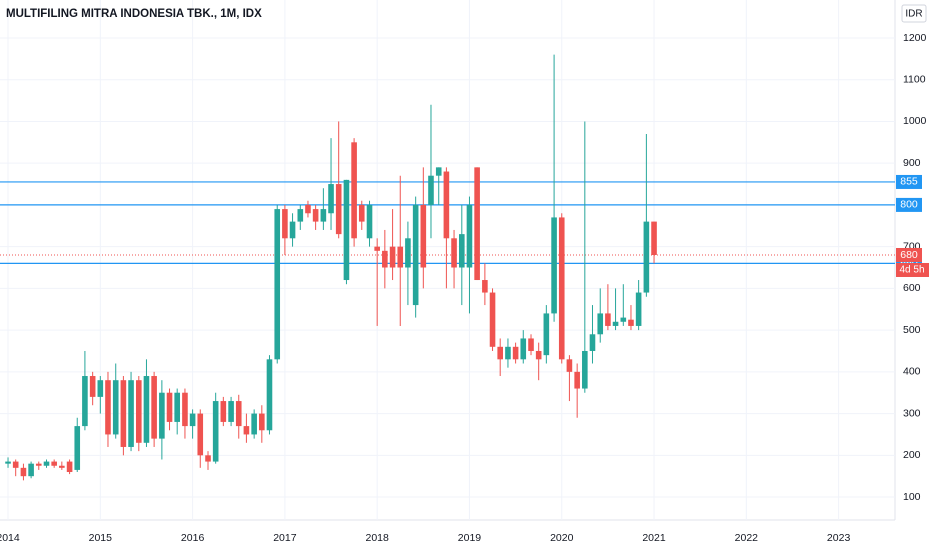 The height and width of the screenshot is (550, 932). I want to click on y-tick-label: 100, so click(912, 497).